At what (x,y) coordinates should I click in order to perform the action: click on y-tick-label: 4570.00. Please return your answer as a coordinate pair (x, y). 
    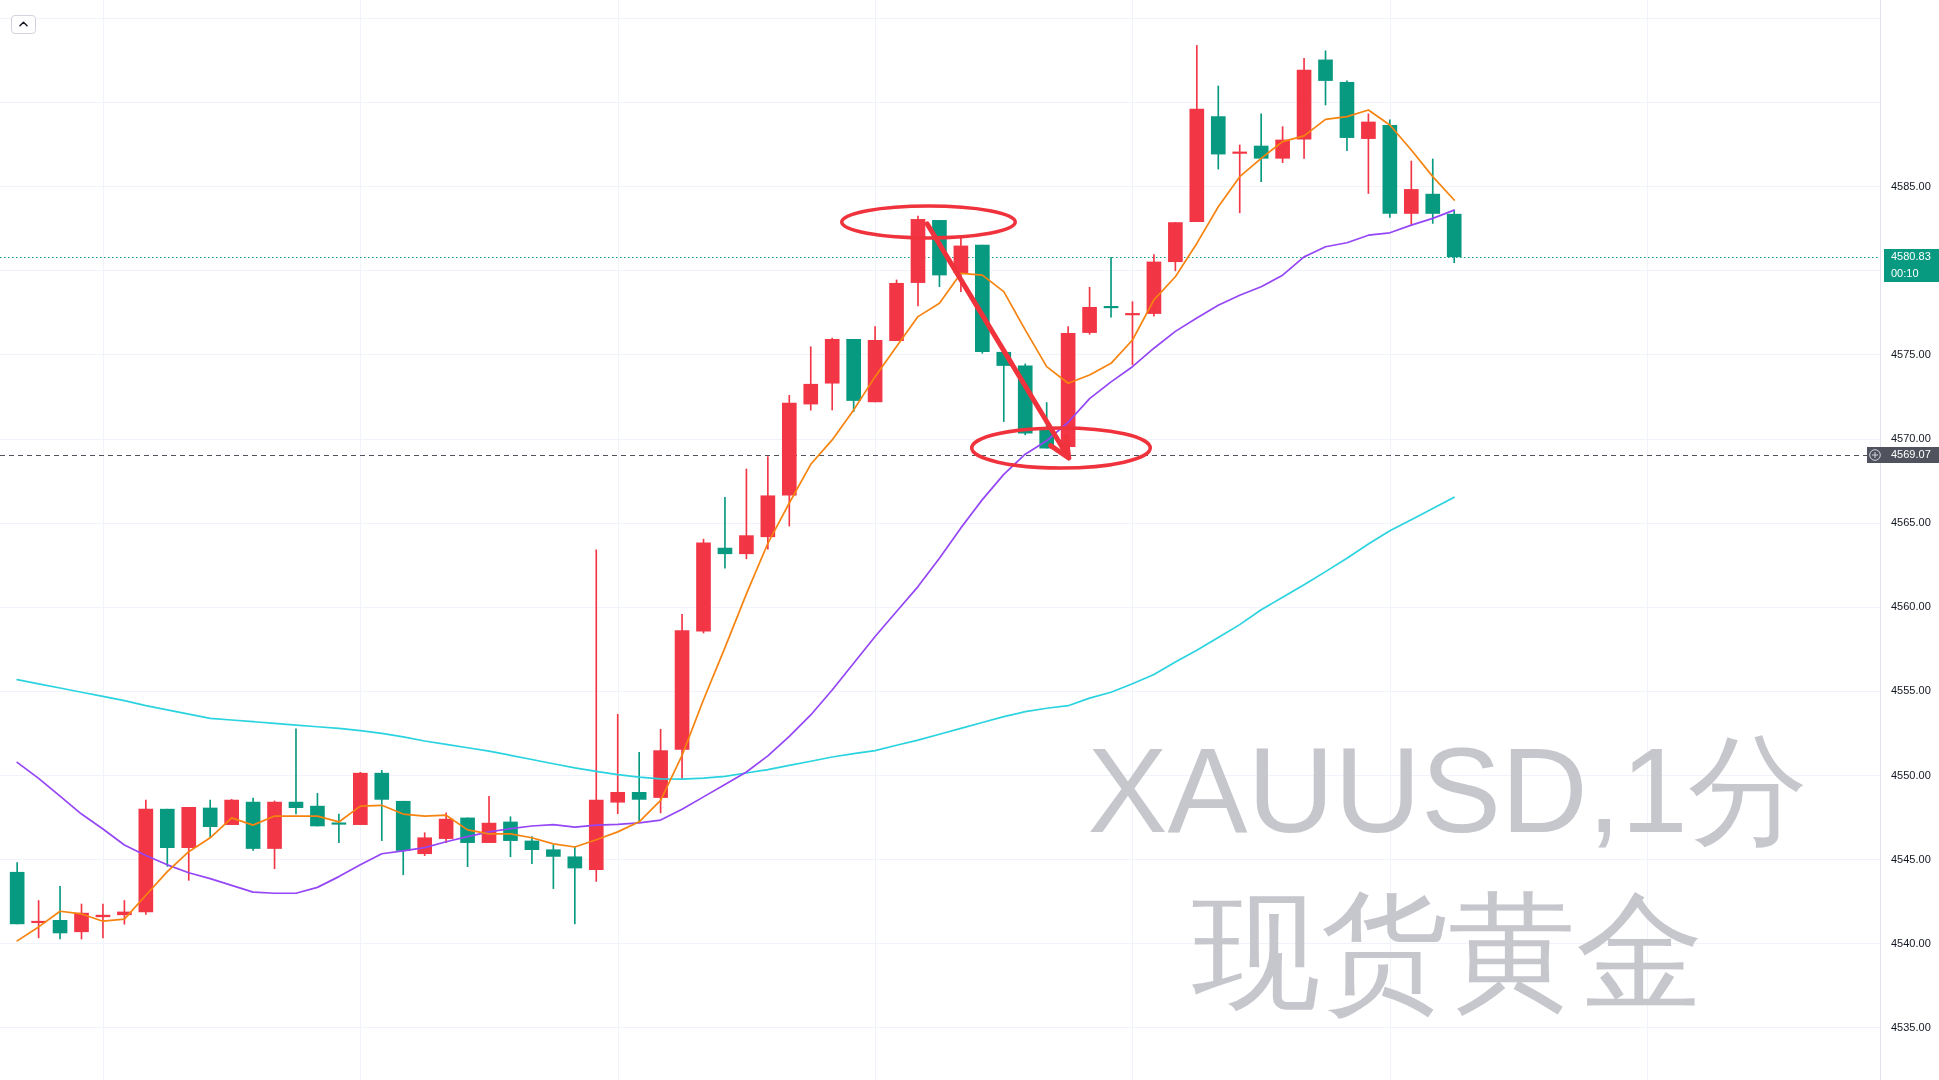
    Looking at the image, I should click on (1911, 438).